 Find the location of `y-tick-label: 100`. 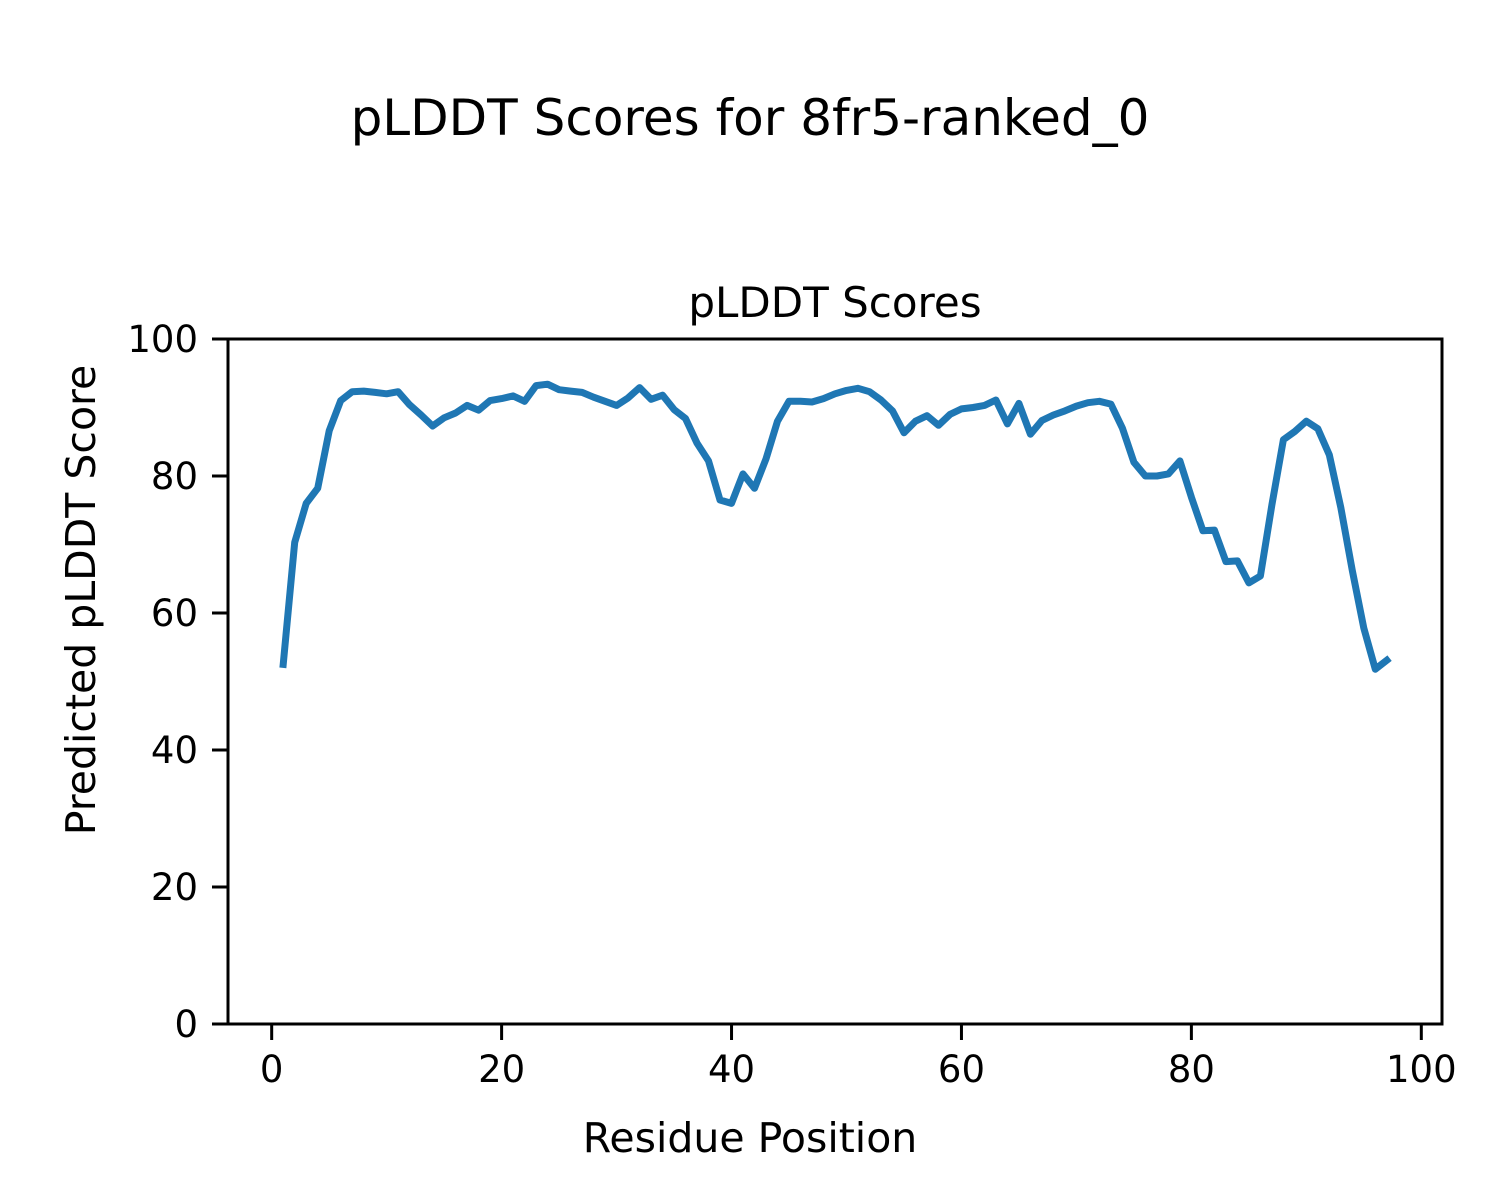

y-tick-label: 100 is located at coordinates (162, 339).